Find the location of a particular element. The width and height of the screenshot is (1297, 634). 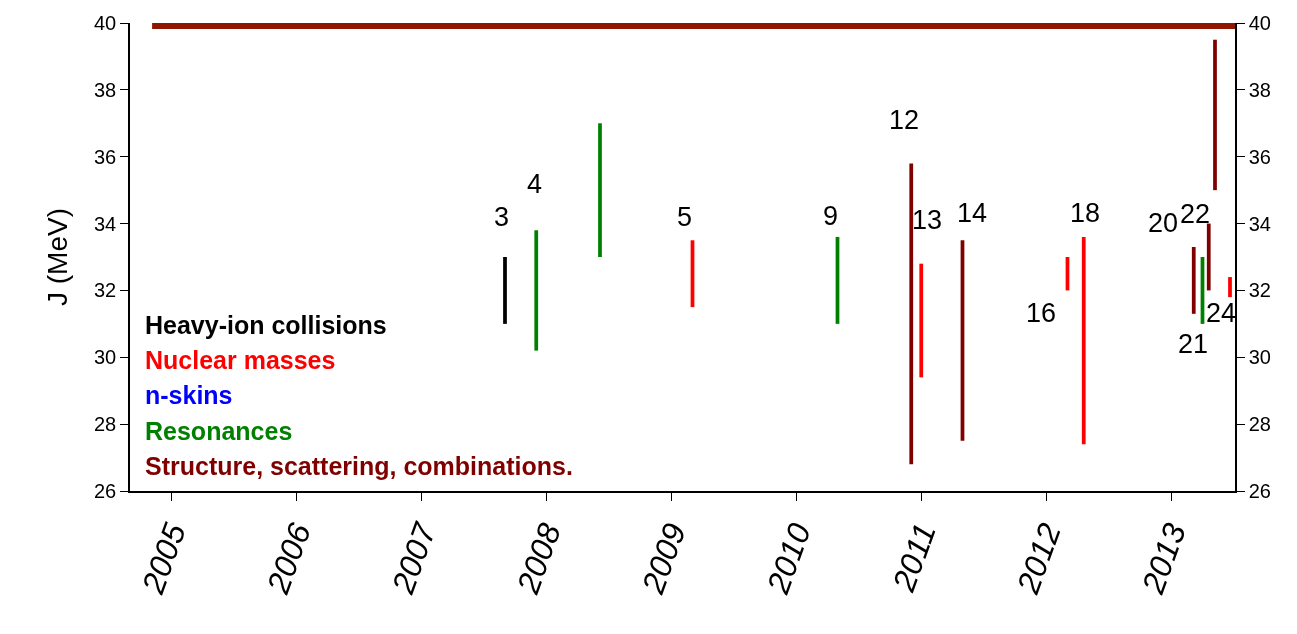

y-tick-label: 36 is located at coordinates (105, 156).